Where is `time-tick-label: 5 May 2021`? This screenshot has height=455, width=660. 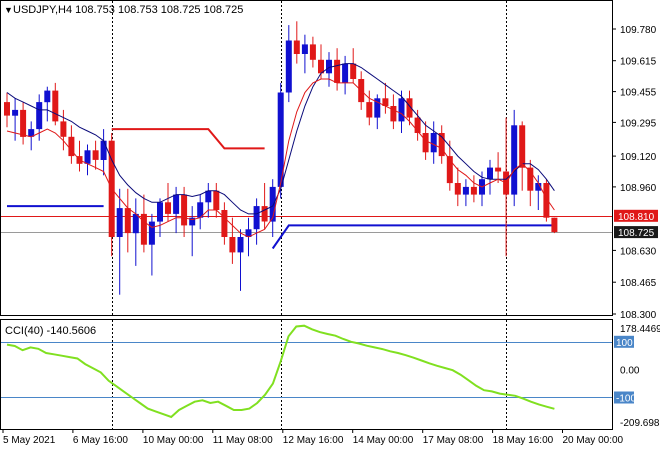
time-tick-label: 5 May 2021 is located at coordinates (29, 440).